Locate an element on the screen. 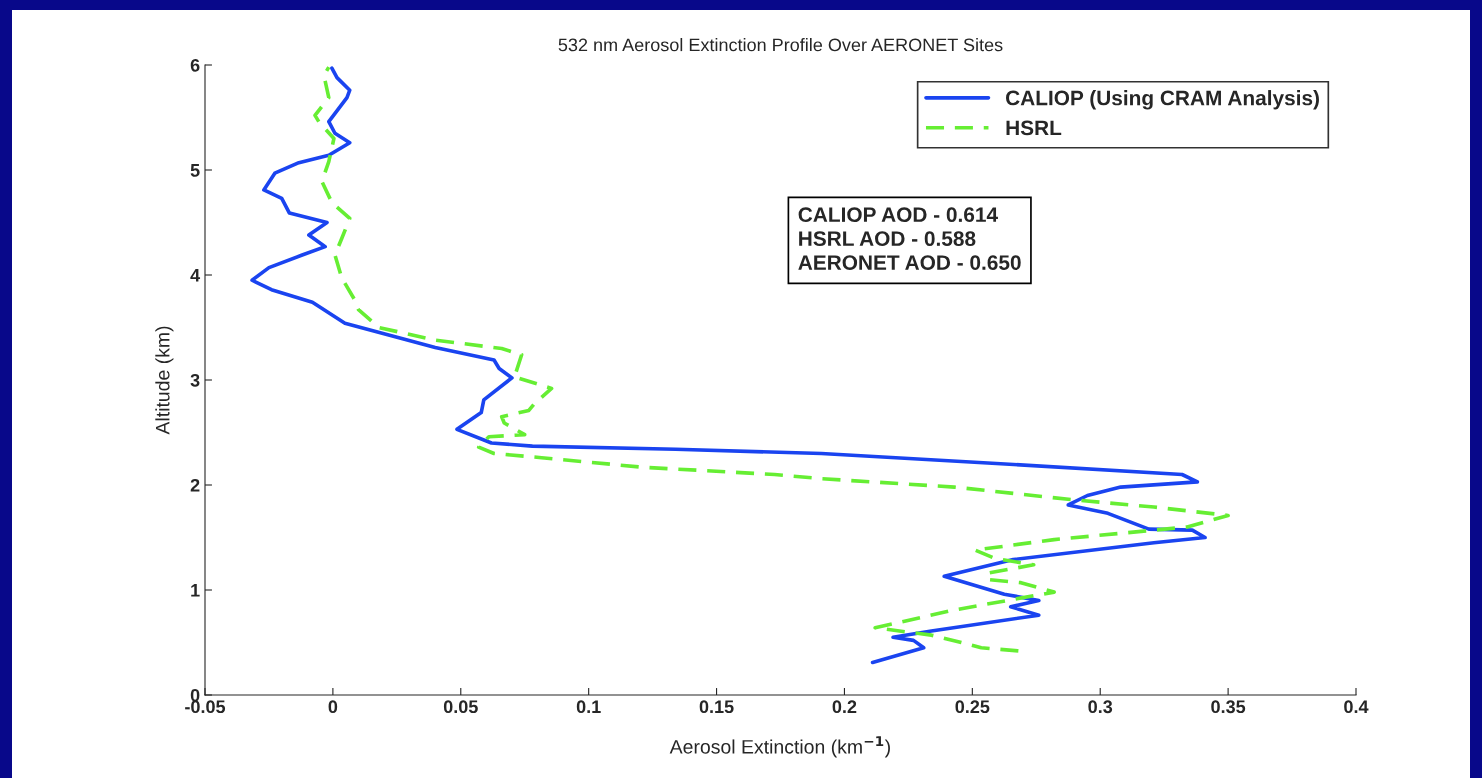  y-tick-label: 5 is located at coordinates (195, 170).